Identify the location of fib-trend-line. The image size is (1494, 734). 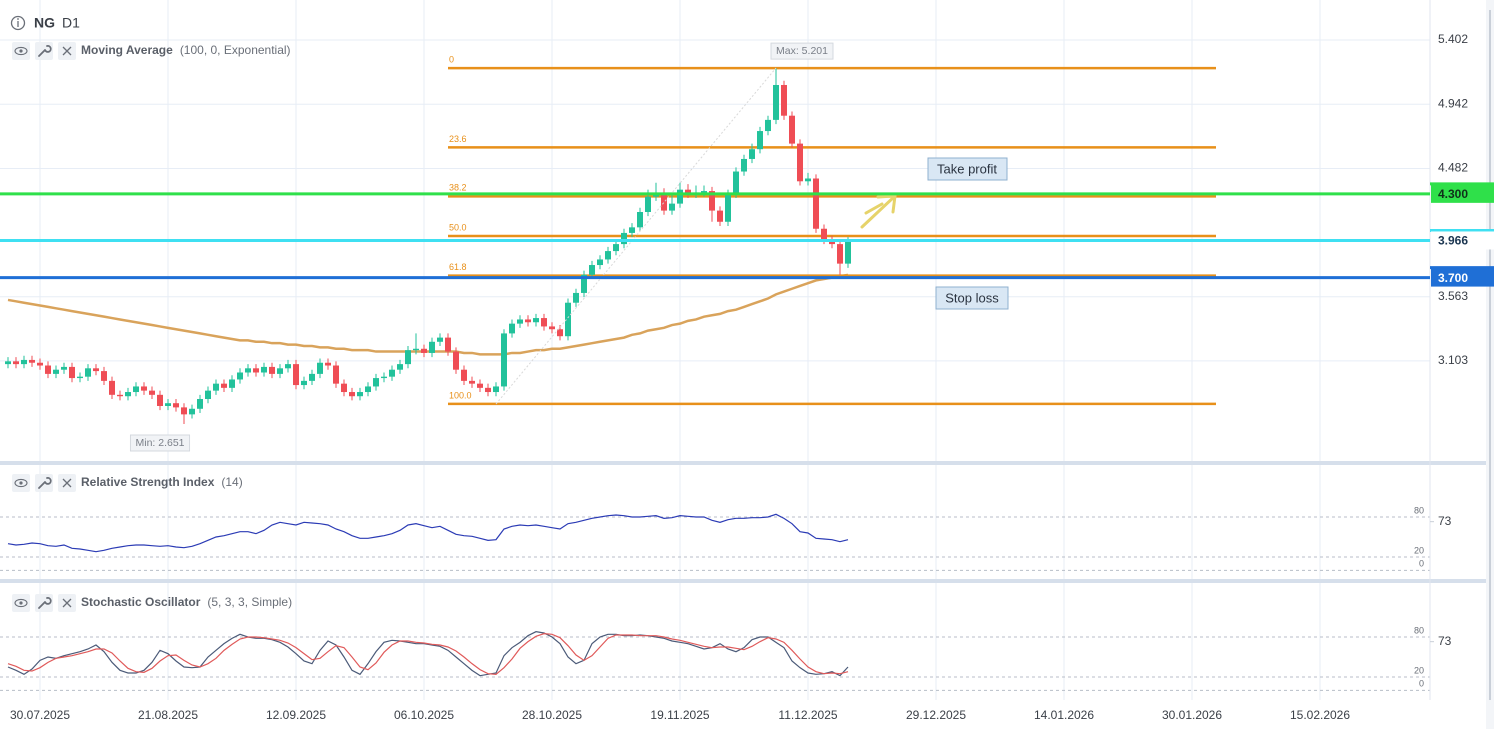
(636, 236).